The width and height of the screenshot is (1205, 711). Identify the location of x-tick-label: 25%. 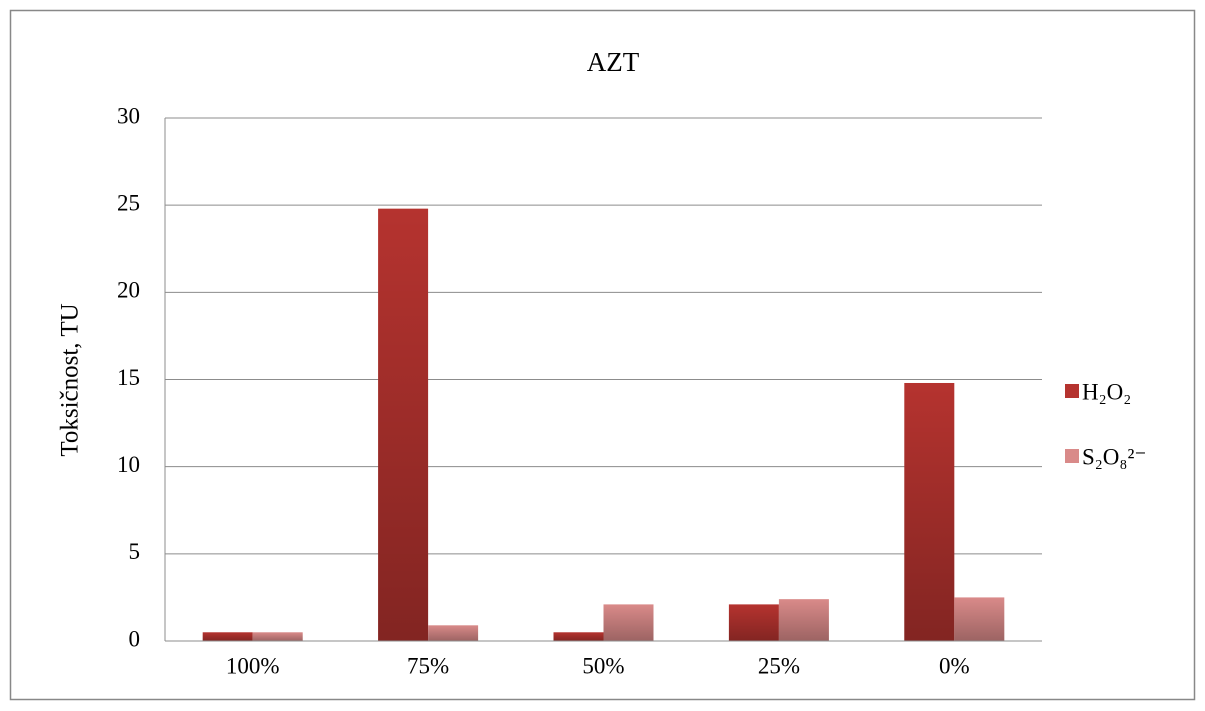
(779, 665).